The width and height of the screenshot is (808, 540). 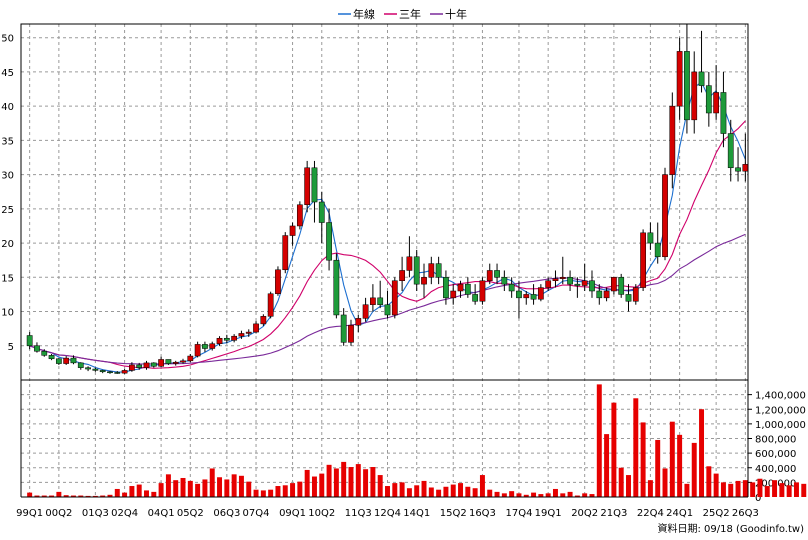 I want to click on price-tick-label: 35, so click(x=7, y=141).